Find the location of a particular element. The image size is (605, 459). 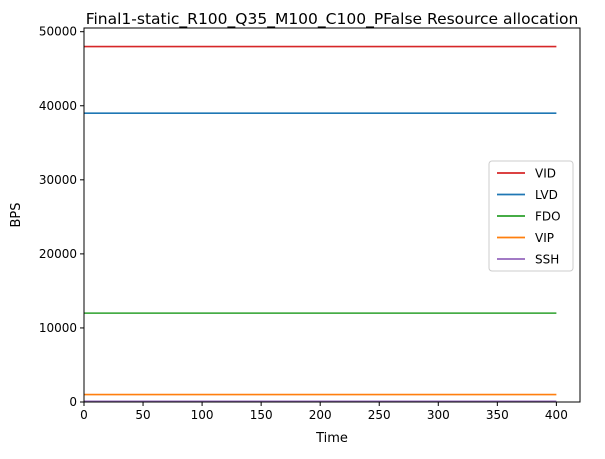

x-tick-label: 300 is located at coordinates (438, 415).